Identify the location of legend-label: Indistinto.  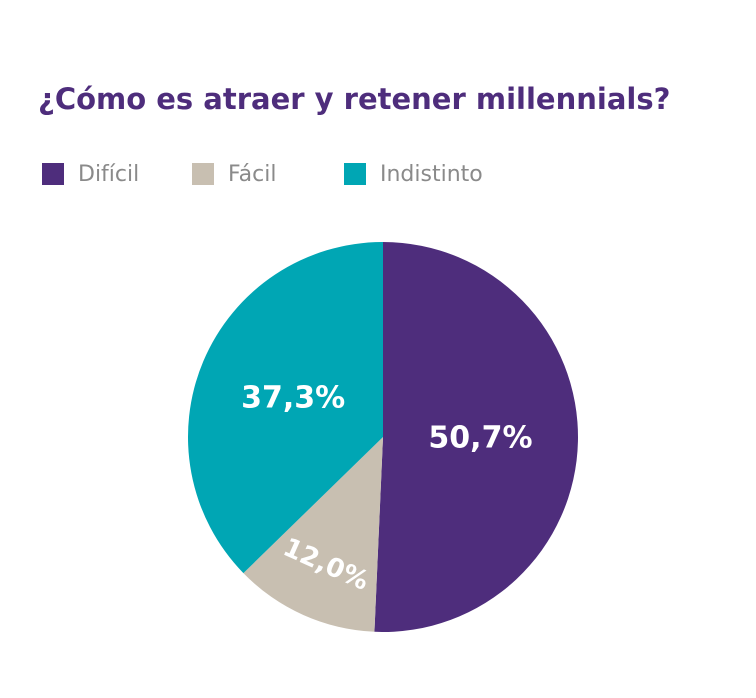
(431, 174).